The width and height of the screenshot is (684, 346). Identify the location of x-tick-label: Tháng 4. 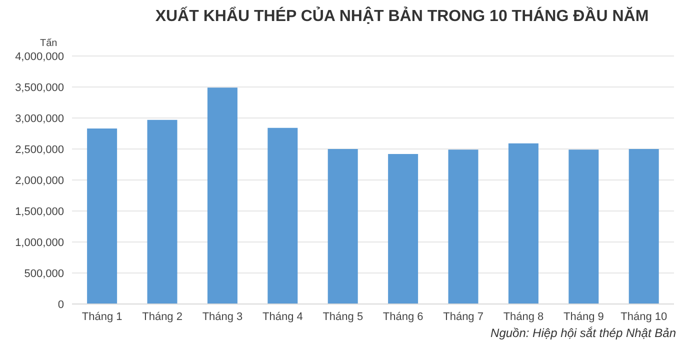
(282, 316).